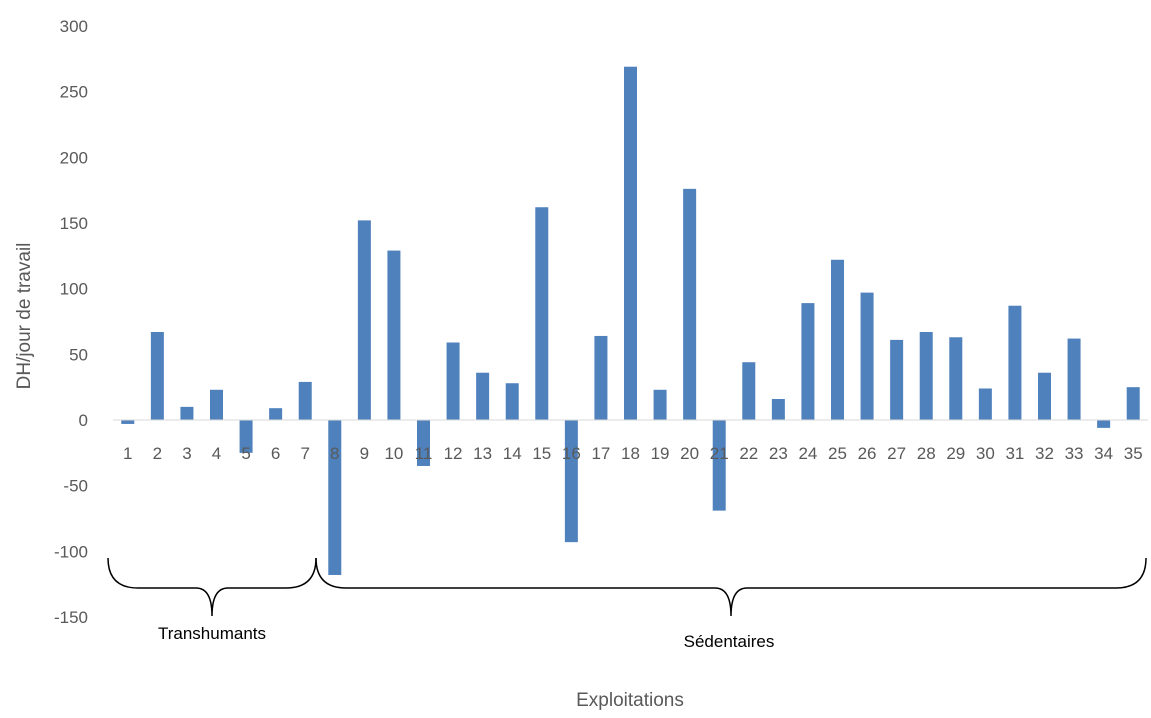 The width and height of the screenshot is (1151, 718). Describe the element at coordinates (186, 453) in the screenshot. I see `x-tick-label: 3` at that location.